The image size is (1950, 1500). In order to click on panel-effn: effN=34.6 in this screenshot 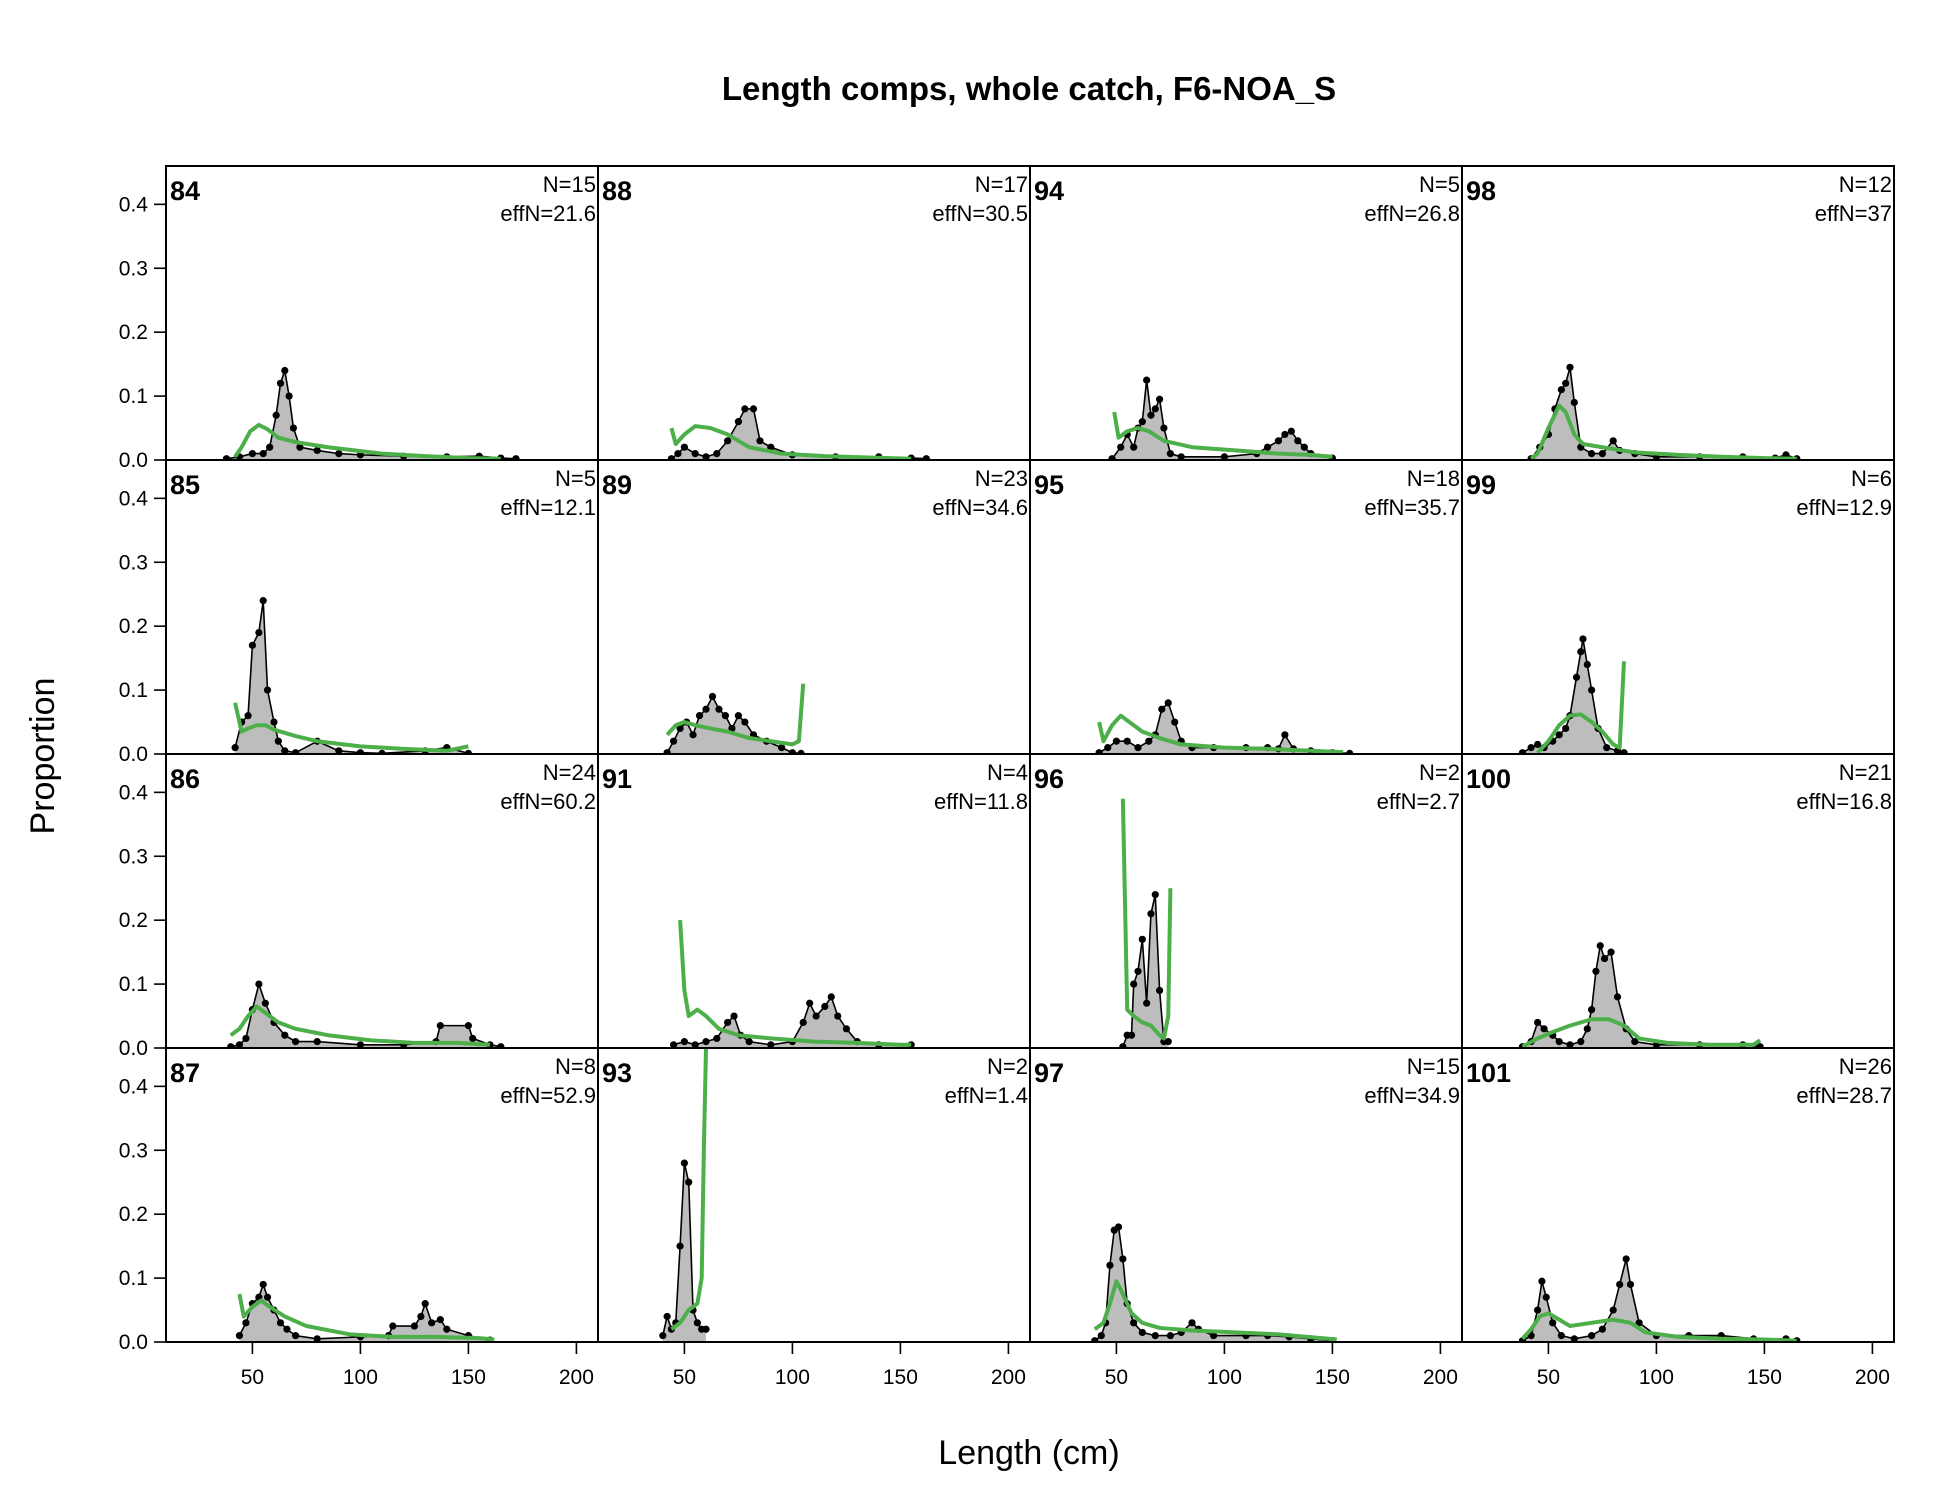, I will do `click(980, 507)`.